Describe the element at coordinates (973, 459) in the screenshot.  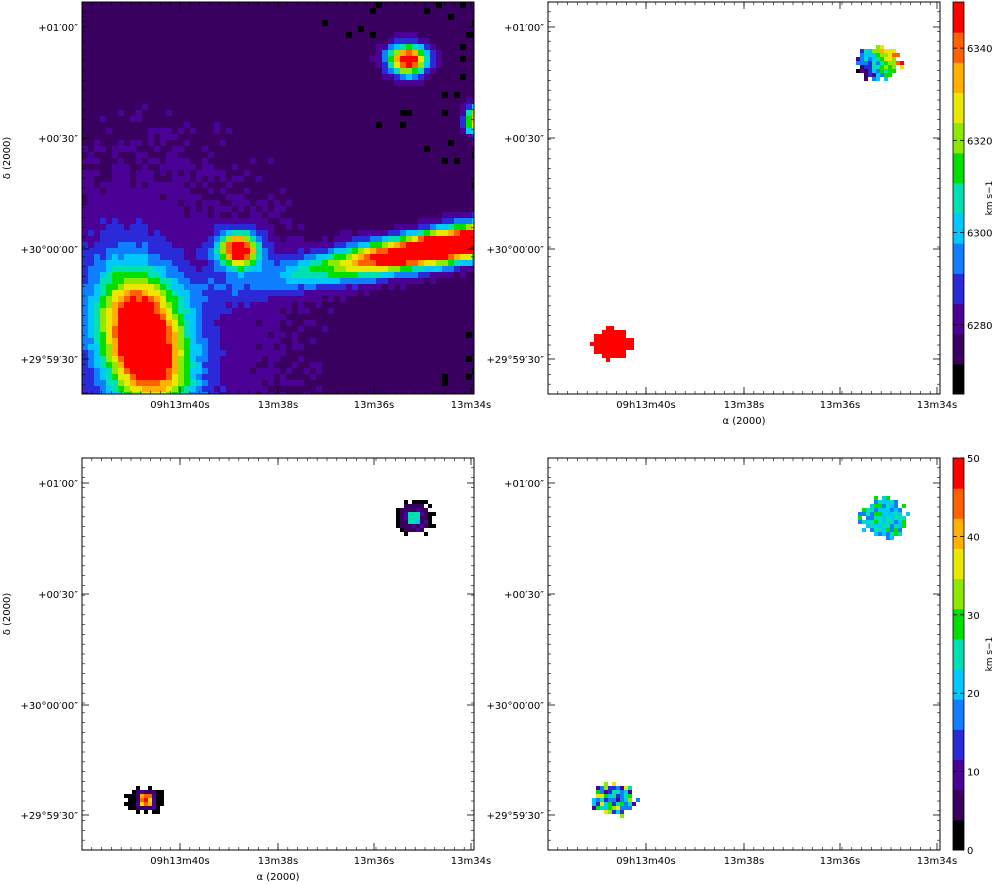
I see `panel-d-colorbar-tick: 50` at that location.